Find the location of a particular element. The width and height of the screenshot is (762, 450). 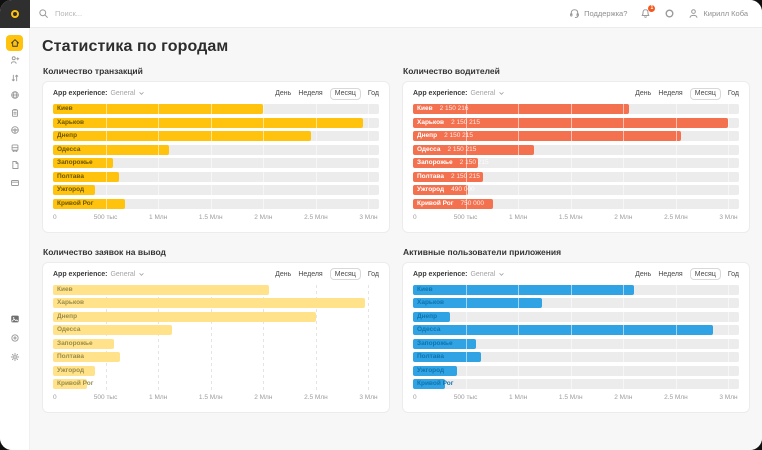

app-logo is located at coordinates (15, 14).